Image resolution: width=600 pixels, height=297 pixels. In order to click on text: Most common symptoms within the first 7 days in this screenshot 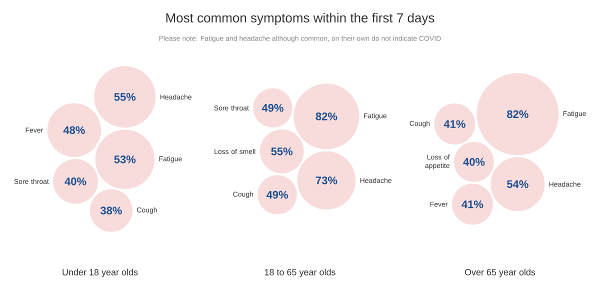, I will do `click(300, 19)`.